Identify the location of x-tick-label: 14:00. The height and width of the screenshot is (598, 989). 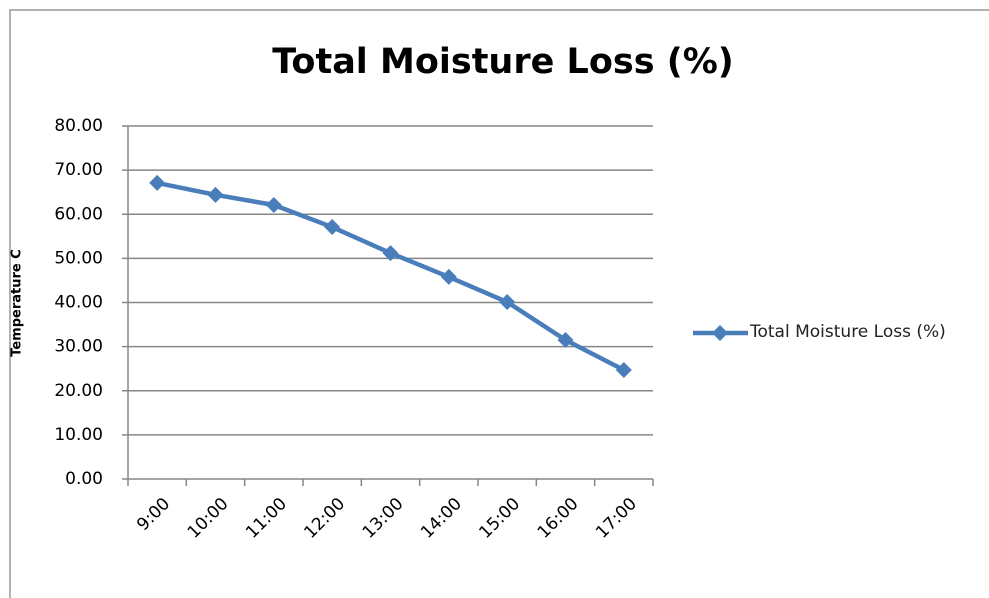
(441, 518).